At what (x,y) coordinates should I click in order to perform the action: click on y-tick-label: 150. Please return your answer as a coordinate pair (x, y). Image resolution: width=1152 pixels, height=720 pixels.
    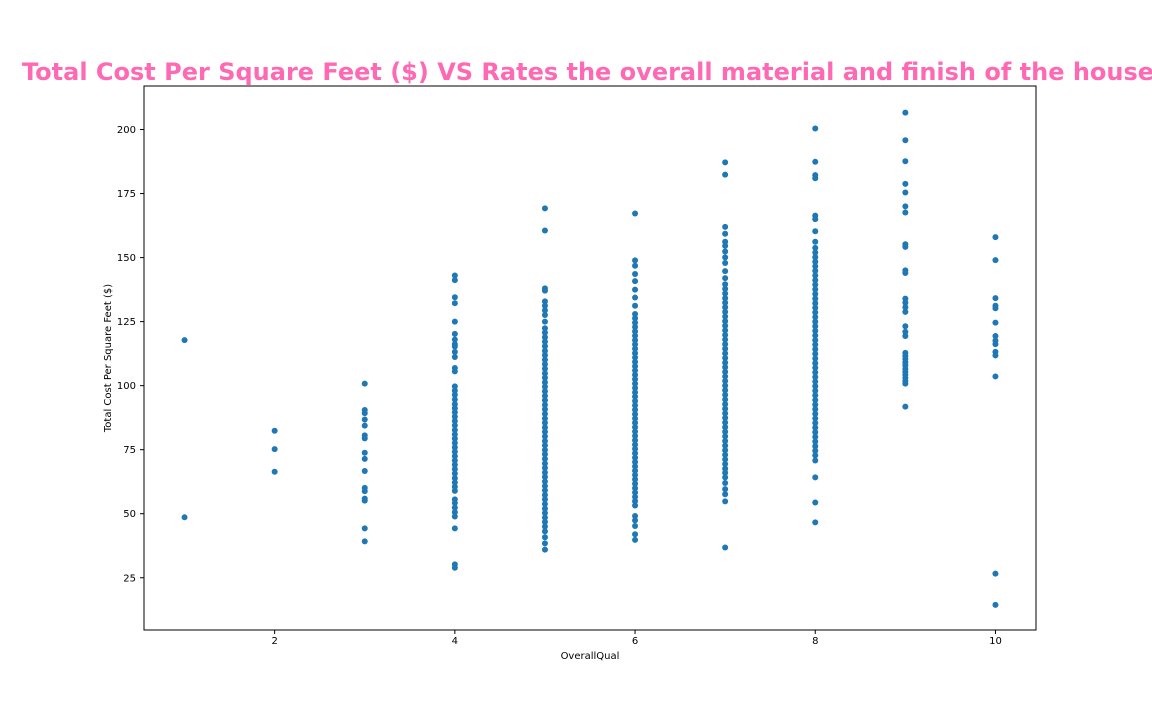
    Looking at the image, I should click on (126, 258).